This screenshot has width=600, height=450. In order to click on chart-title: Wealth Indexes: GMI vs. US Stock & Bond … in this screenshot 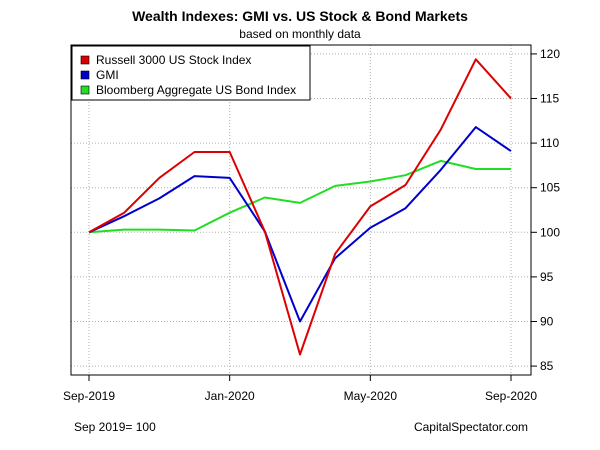, I will do `click(300, 16)`.